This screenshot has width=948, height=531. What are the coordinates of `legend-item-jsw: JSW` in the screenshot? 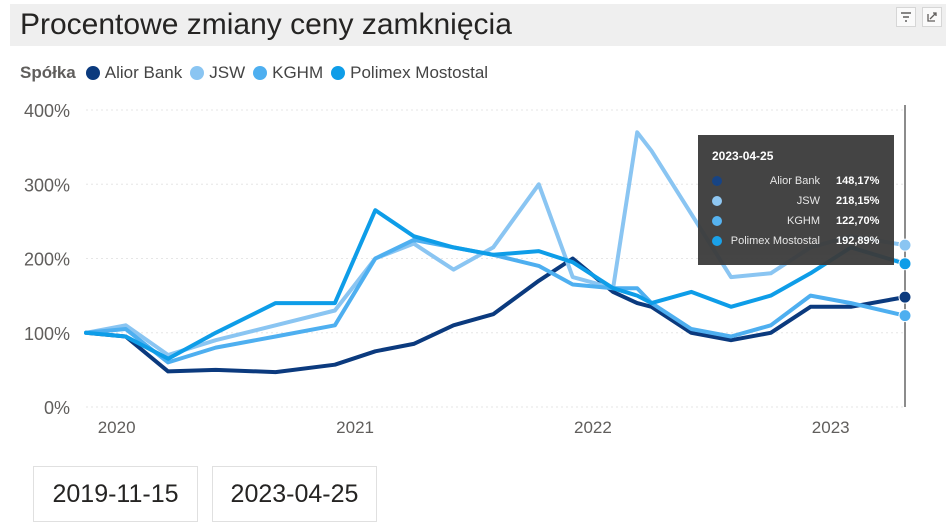 It's located at (217, 73).